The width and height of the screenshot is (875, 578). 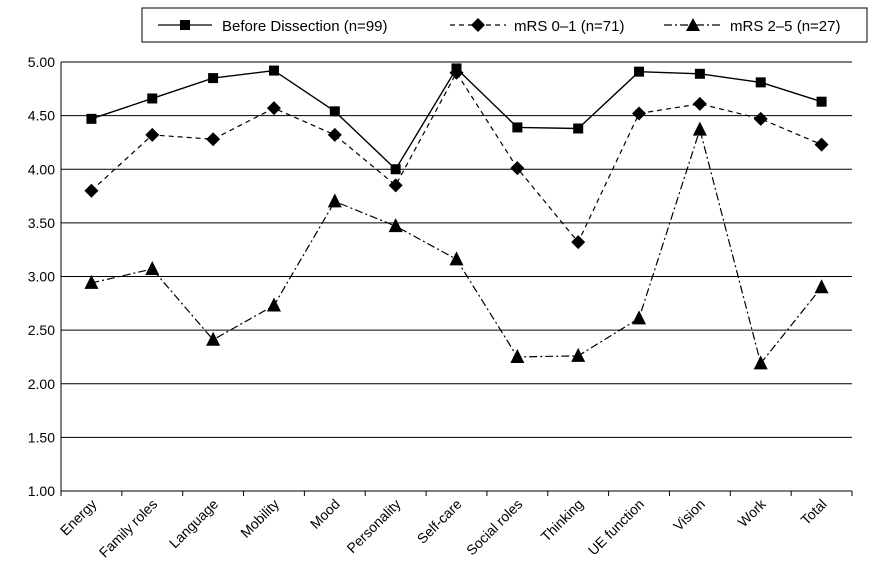 What do you see at coordinates (494, 527) in the screenshot?
I see `x-tick-label: Social roles` at bounding box center [494, 527].